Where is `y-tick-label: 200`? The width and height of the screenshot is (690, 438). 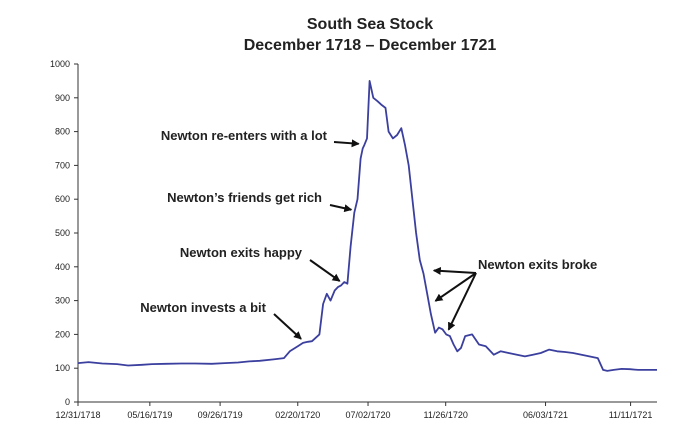
y-tick-label: 200 is located at coordinates (62, 334).